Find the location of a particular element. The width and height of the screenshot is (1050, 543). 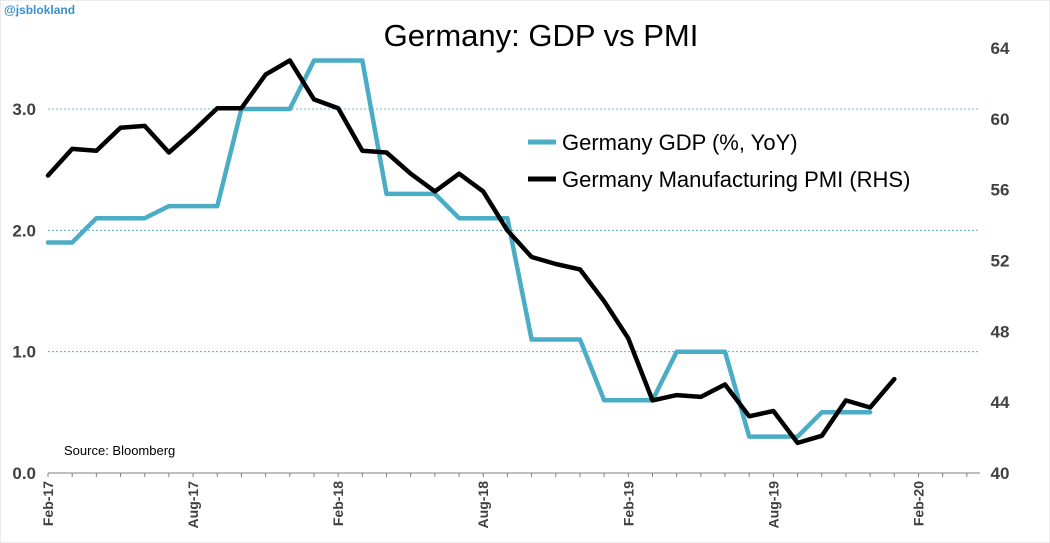

y-left-tick-label: 1.0 is located at coordinates (24, 352).